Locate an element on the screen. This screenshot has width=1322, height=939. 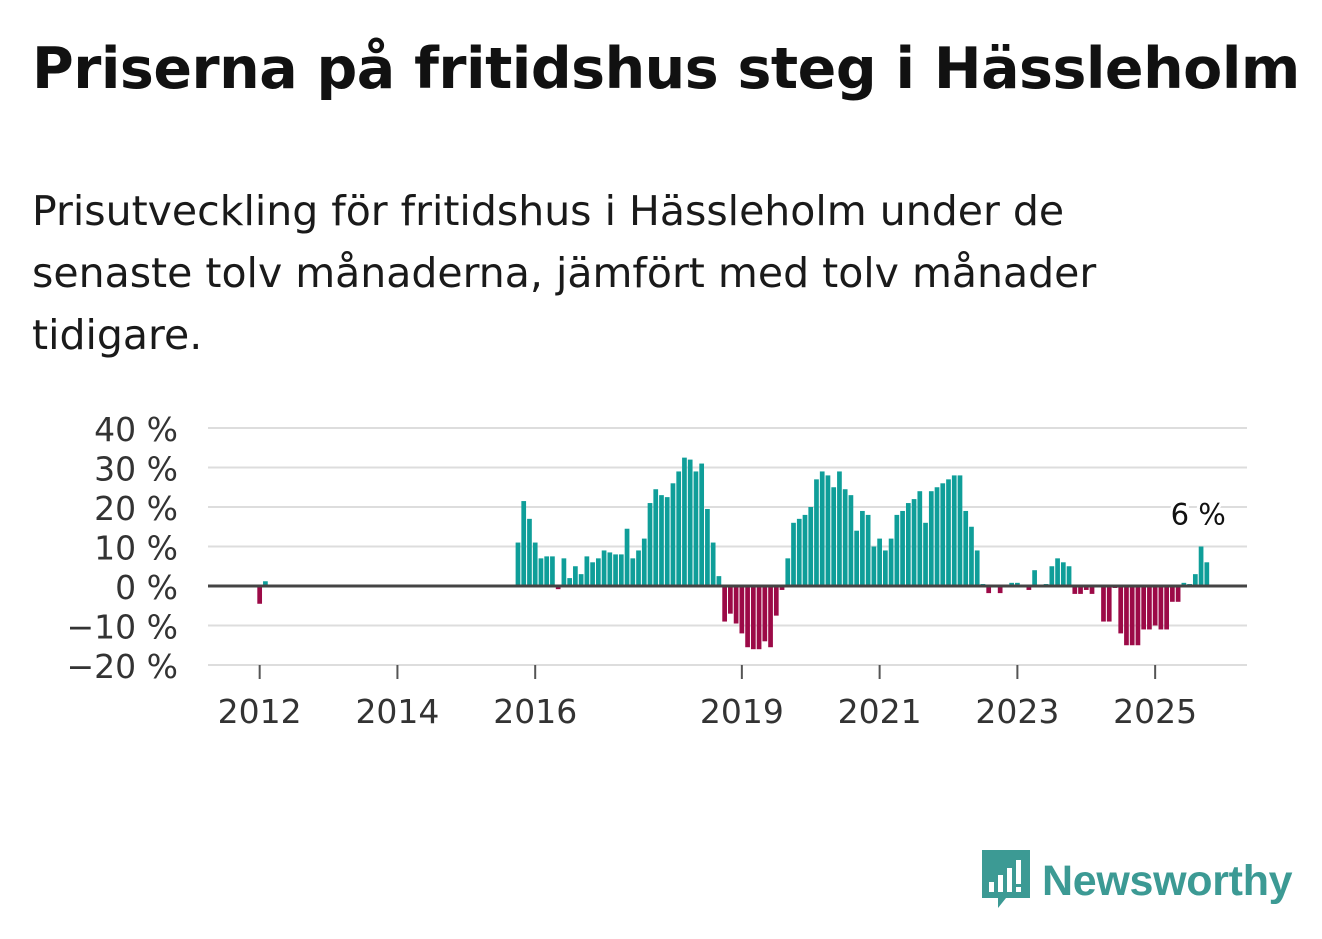
x-tick-label: 2016 is located at coordinates (535, 711).